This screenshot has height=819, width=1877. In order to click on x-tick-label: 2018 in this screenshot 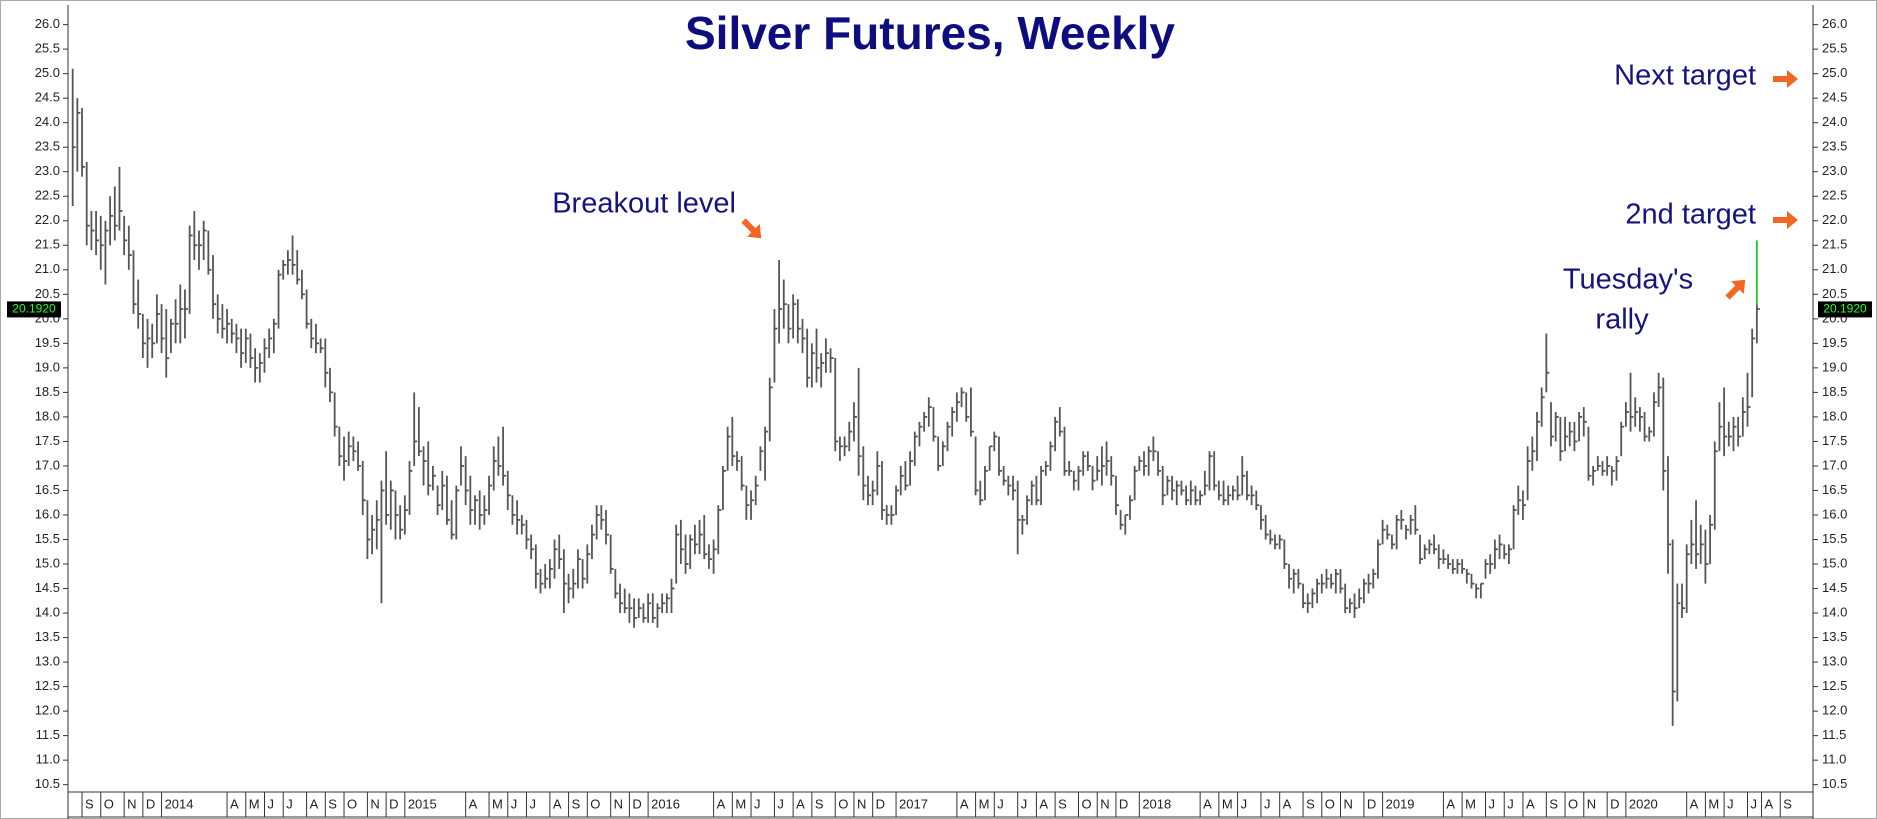, I will do `click(1156, 803)`.